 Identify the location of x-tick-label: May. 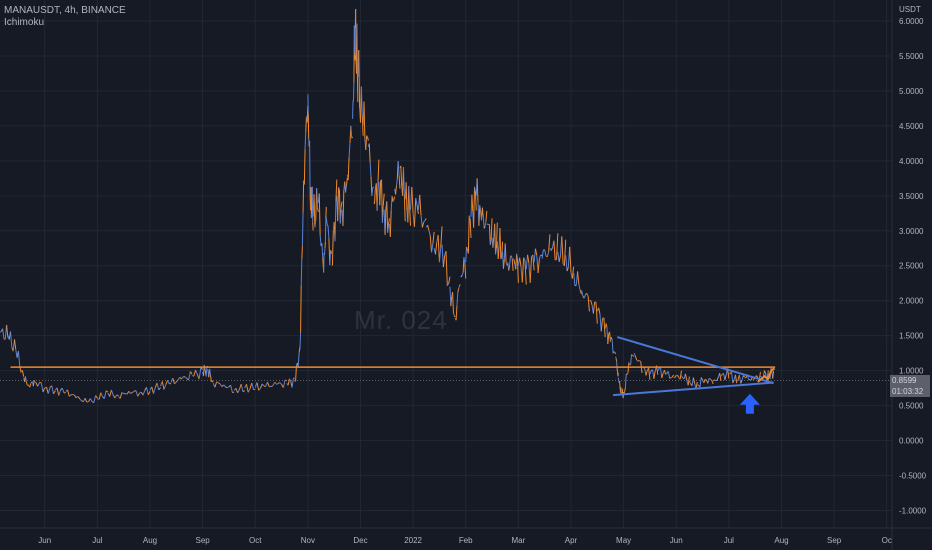
(623, 540).